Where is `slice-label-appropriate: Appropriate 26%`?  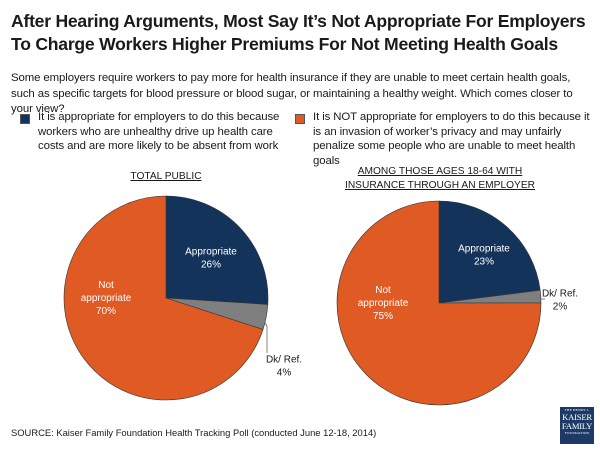
slice-label-appropriate: Appropriate 26% is located at coordinates (211, 259).